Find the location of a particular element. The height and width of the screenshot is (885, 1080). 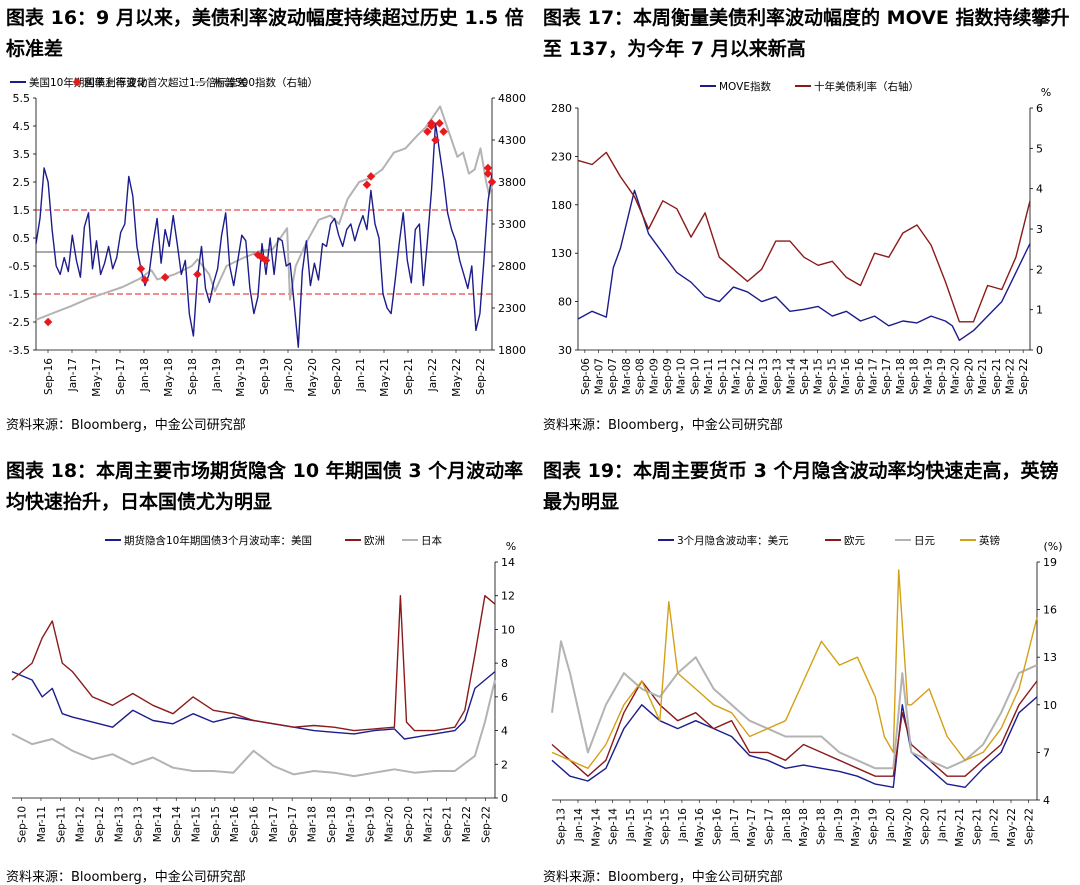

chart17-ytick-left-label: 230 is located at coordinates (561, 156).